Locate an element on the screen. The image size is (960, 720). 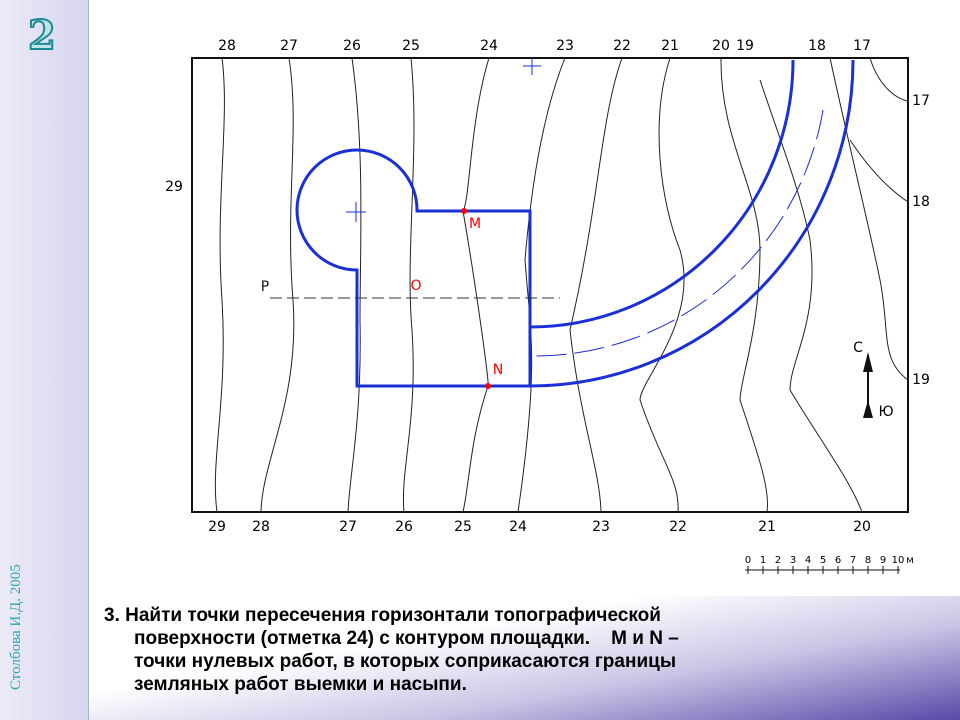
compass is located at coordinates (868, 385).